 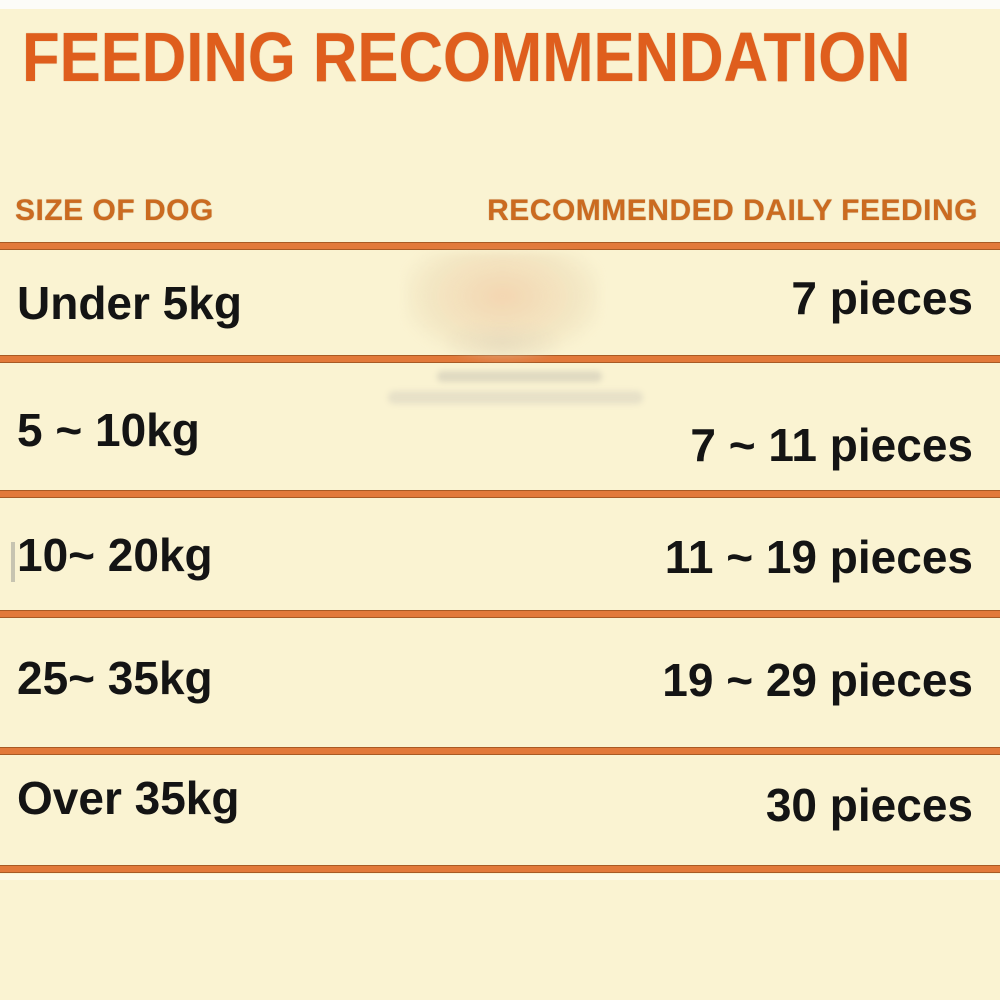 What do you see at coordinates (115, 555) in the screenshot?
I see `row-cell-size: 10~ 20kg` at bounding box center [115, 555].